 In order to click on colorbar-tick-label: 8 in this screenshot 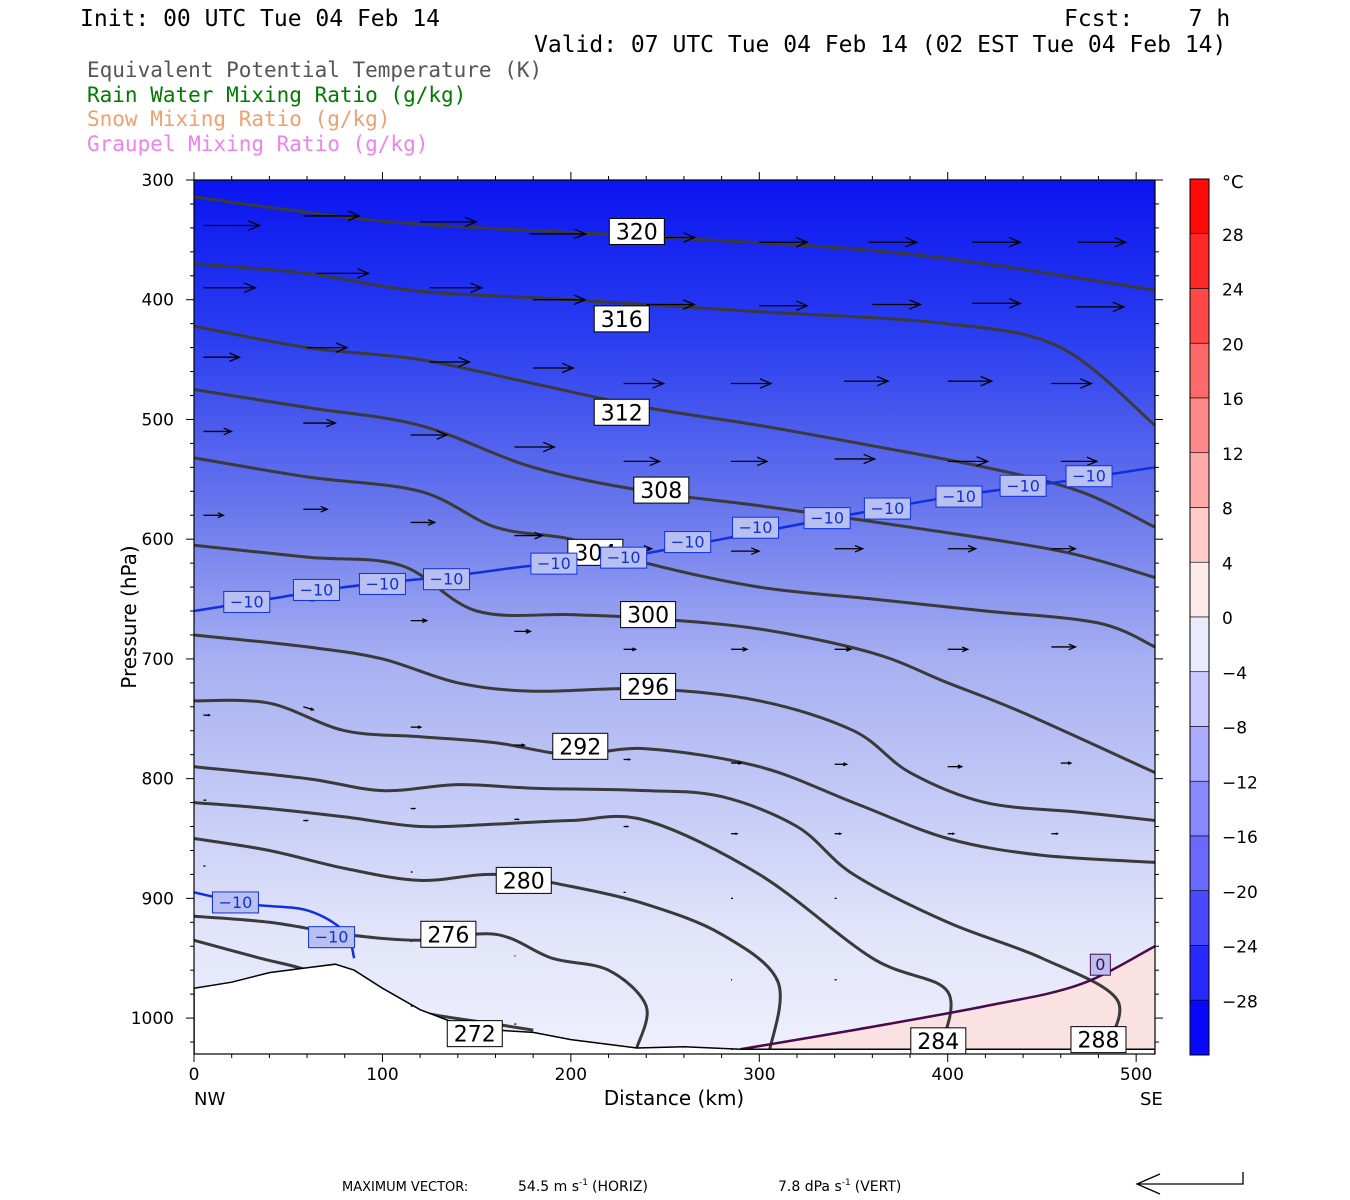, I will do `click(1227, 510)`.